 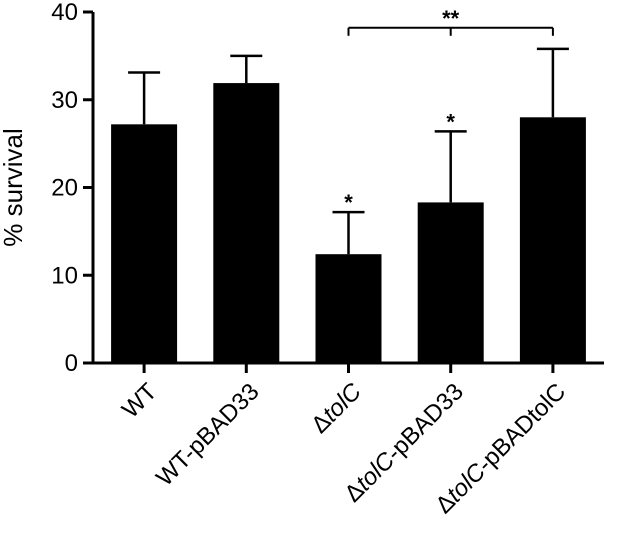 What do you see at coordinates (64, 100) in the screenshot?
I see `y-tick-label: 30` at bounding box center [64, 100].